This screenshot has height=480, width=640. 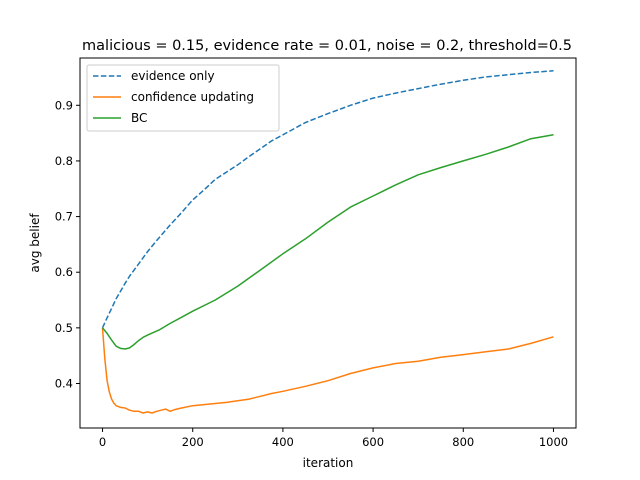 What do you see at coordinates (463, 442) in the screenshot?
I see `x-tick-label: 800` at bounding box center [463, 442].